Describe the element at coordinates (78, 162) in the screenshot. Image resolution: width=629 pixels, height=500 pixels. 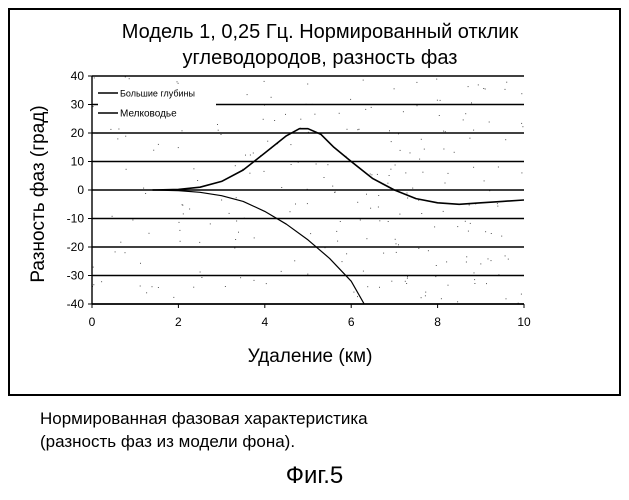
I see `y-tick-label: 10` at that location.